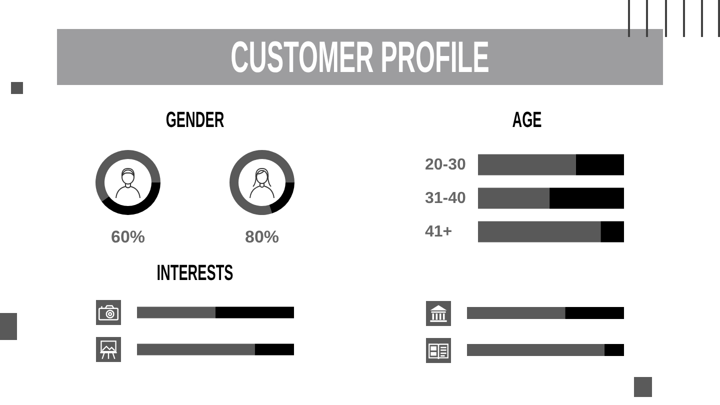 Image resolution: width=720 pixels, height=405 pixels. Describe the element at coordinates (445, 165) in the screenshot. I see `y-tick-label: 20-30` at that location.